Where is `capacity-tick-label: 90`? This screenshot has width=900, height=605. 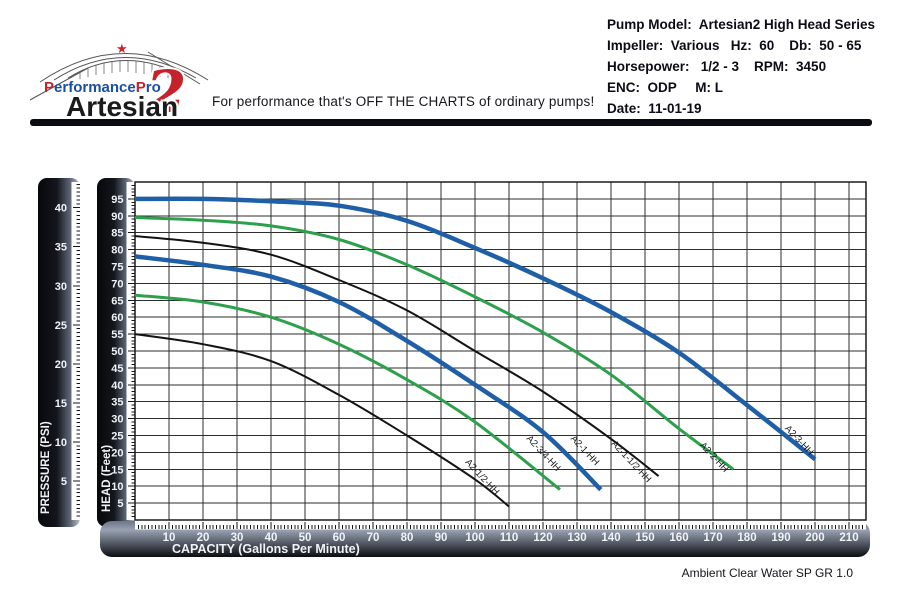 capacity-tick-label: 90 is located at coordinates (441, 538).